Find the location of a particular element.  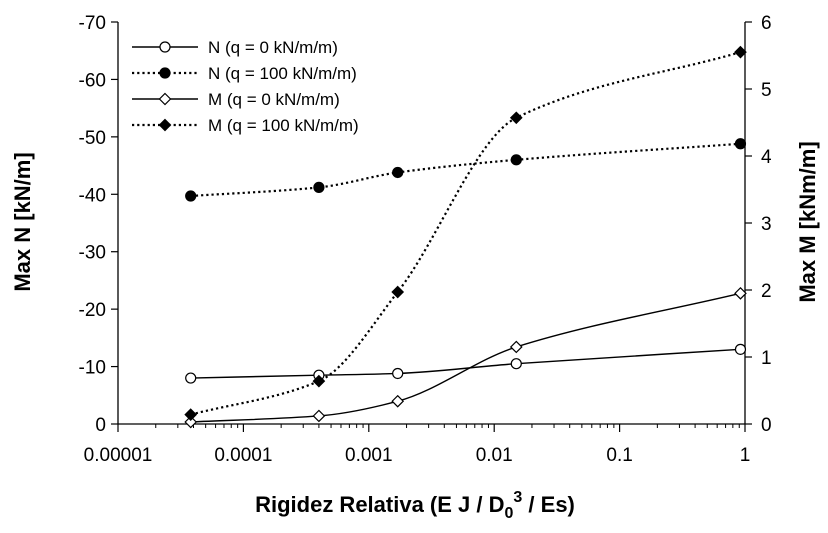

x-axis-title-main: Rigidez Relativa (E J / D is located at coordinates (379, 504).